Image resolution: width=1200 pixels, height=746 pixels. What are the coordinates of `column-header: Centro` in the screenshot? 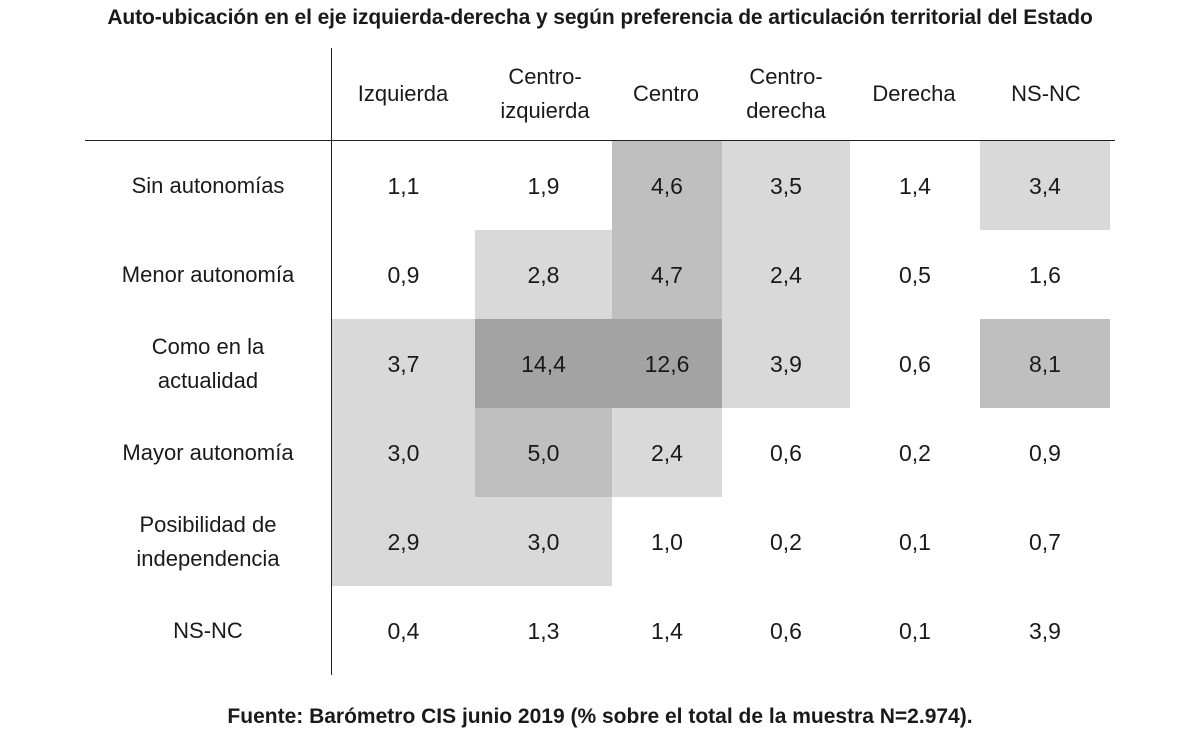 It's located at (666, 93).